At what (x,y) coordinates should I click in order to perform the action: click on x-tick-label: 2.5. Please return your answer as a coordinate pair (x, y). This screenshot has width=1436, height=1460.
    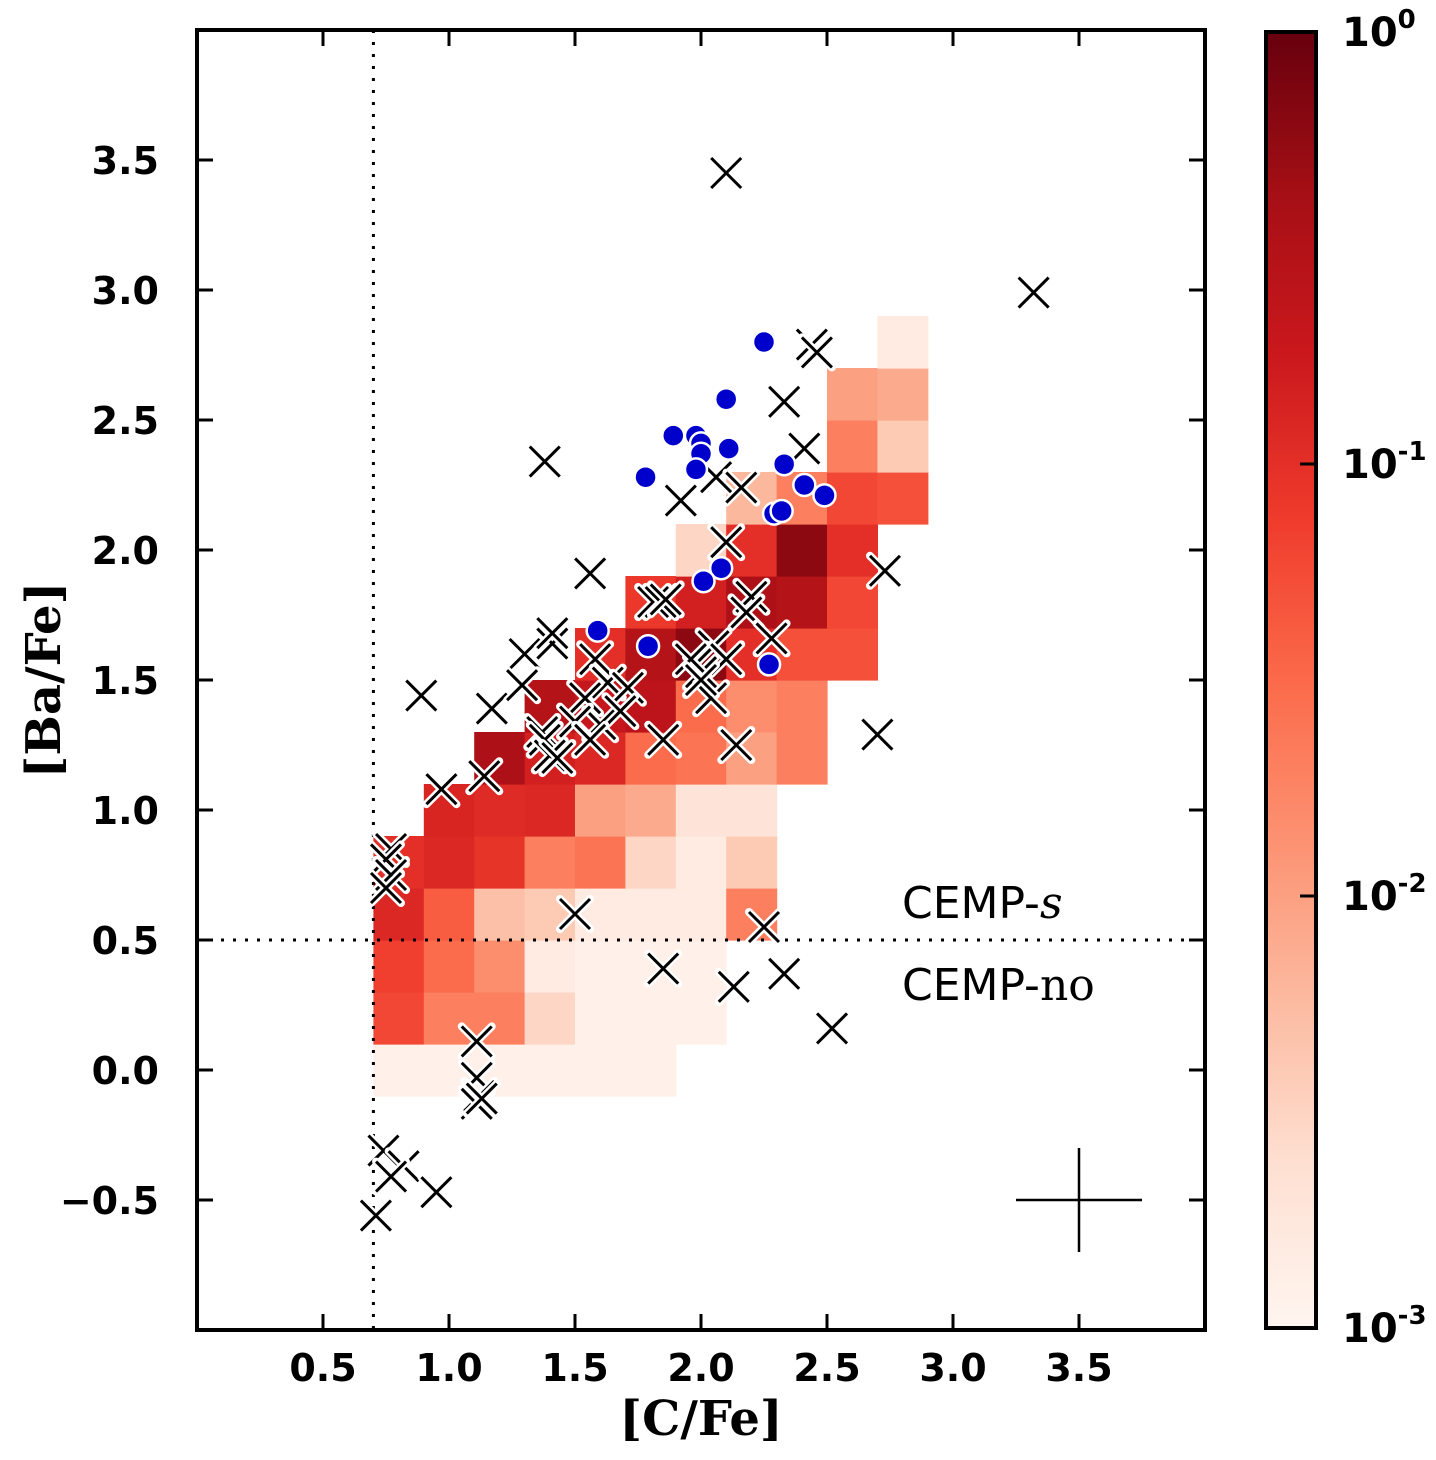
    Looking at the image, I should click on (826, 1368).